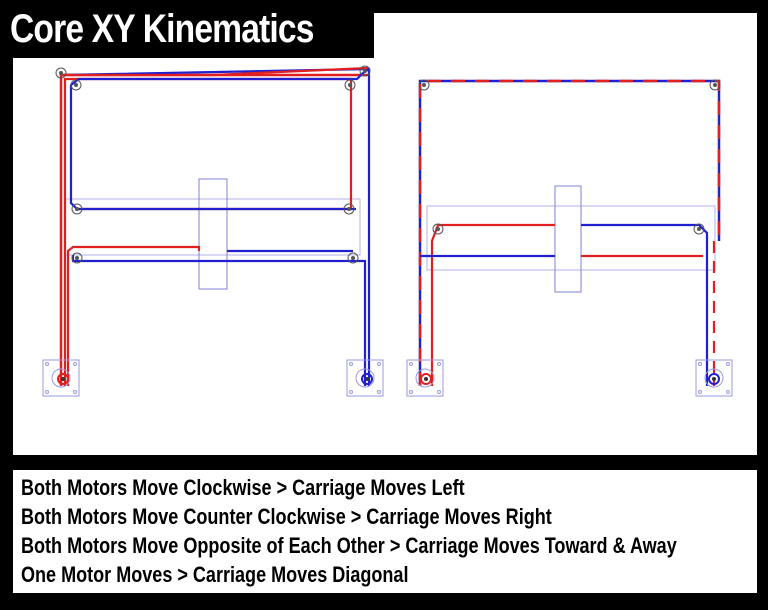  I want to click on carriage-block-right, so click(568, 239).